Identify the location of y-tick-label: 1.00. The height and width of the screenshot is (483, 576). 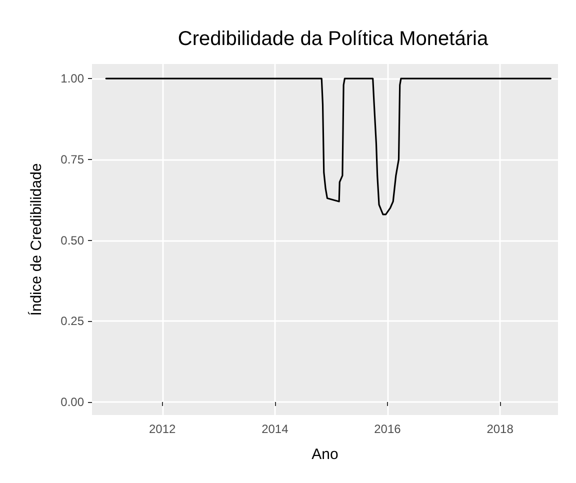
(72, 79).